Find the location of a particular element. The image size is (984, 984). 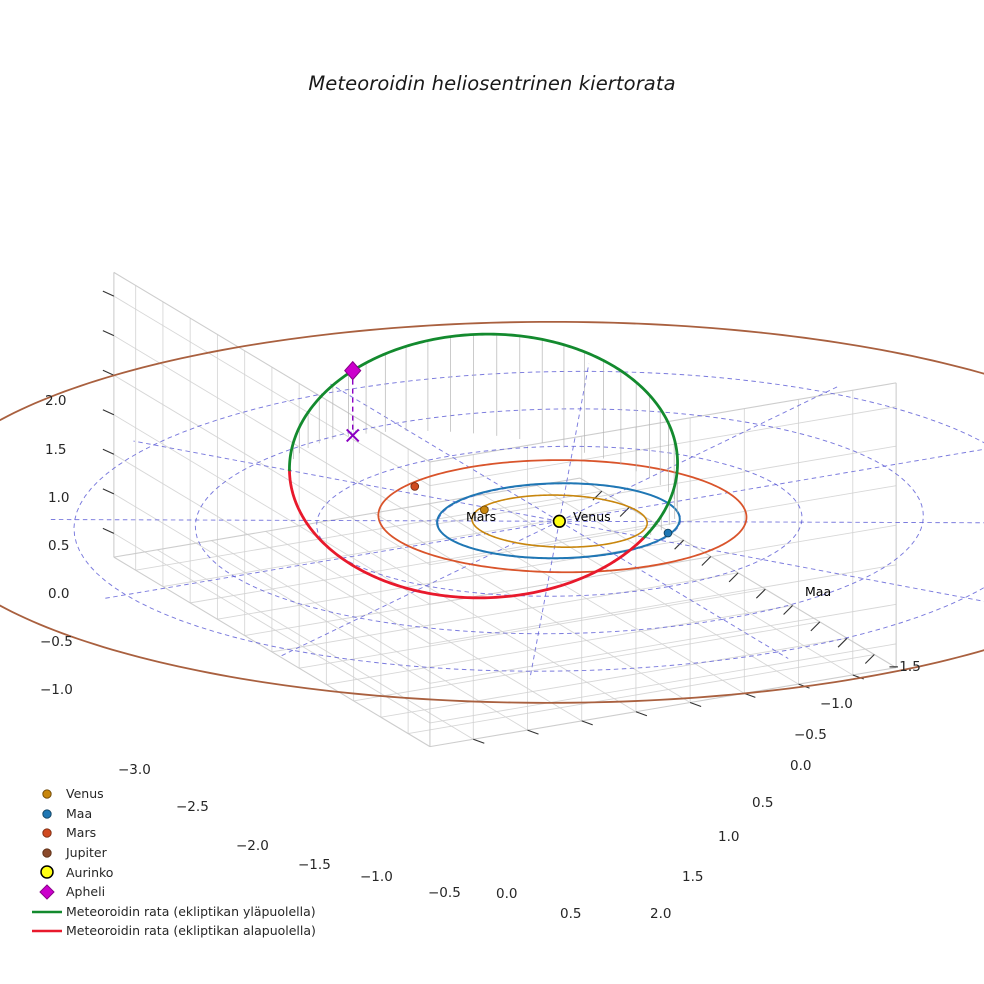

x-axis-tick-label: 0.0 is located at coordinates (507, 894).